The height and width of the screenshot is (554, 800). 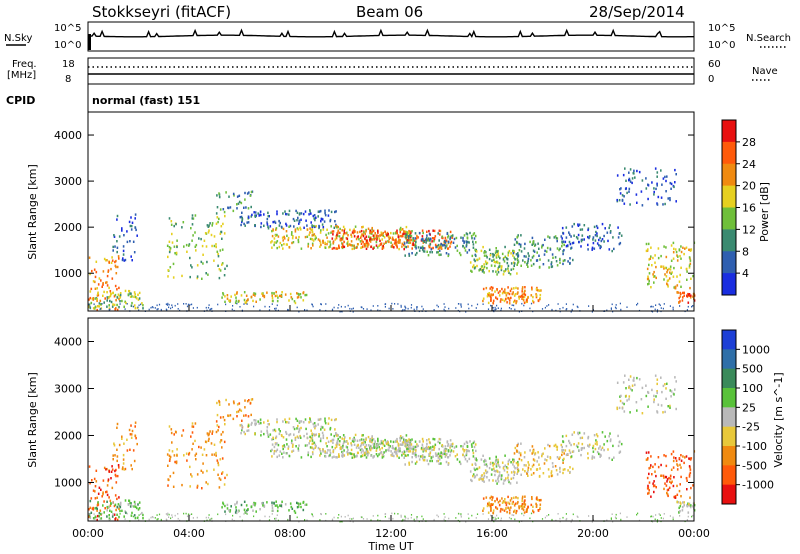 I want to click on nsky-label: N.Sky, so click(x=18, y=38).